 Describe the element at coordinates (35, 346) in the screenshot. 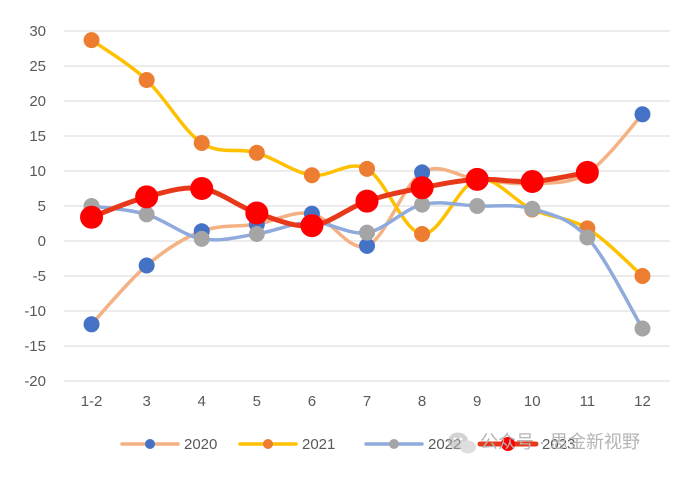

I see `y-tick-label: -15` at that location.